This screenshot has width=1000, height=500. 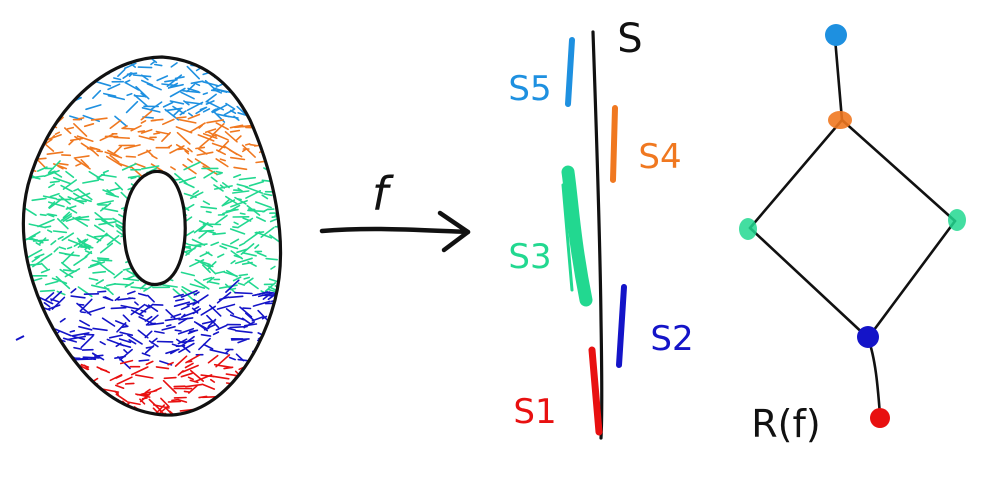 What do you see at coordinates (550, 236) in the screenshot?
I see `axis-segment-s3: S3` at bounding box center [550, 236].